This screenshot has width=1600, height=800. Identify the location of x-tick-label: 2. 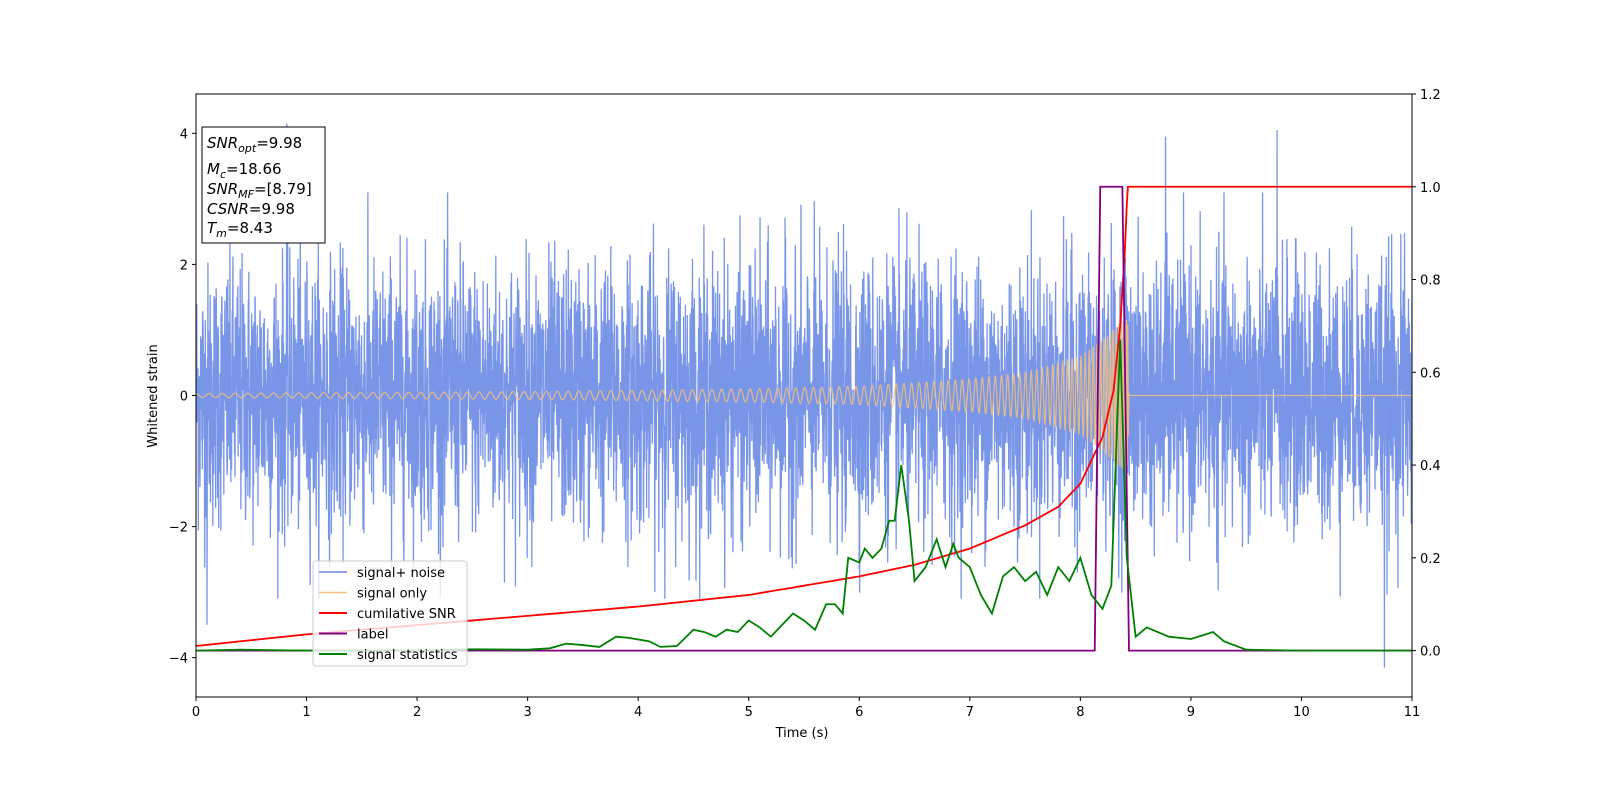
(417, 712).